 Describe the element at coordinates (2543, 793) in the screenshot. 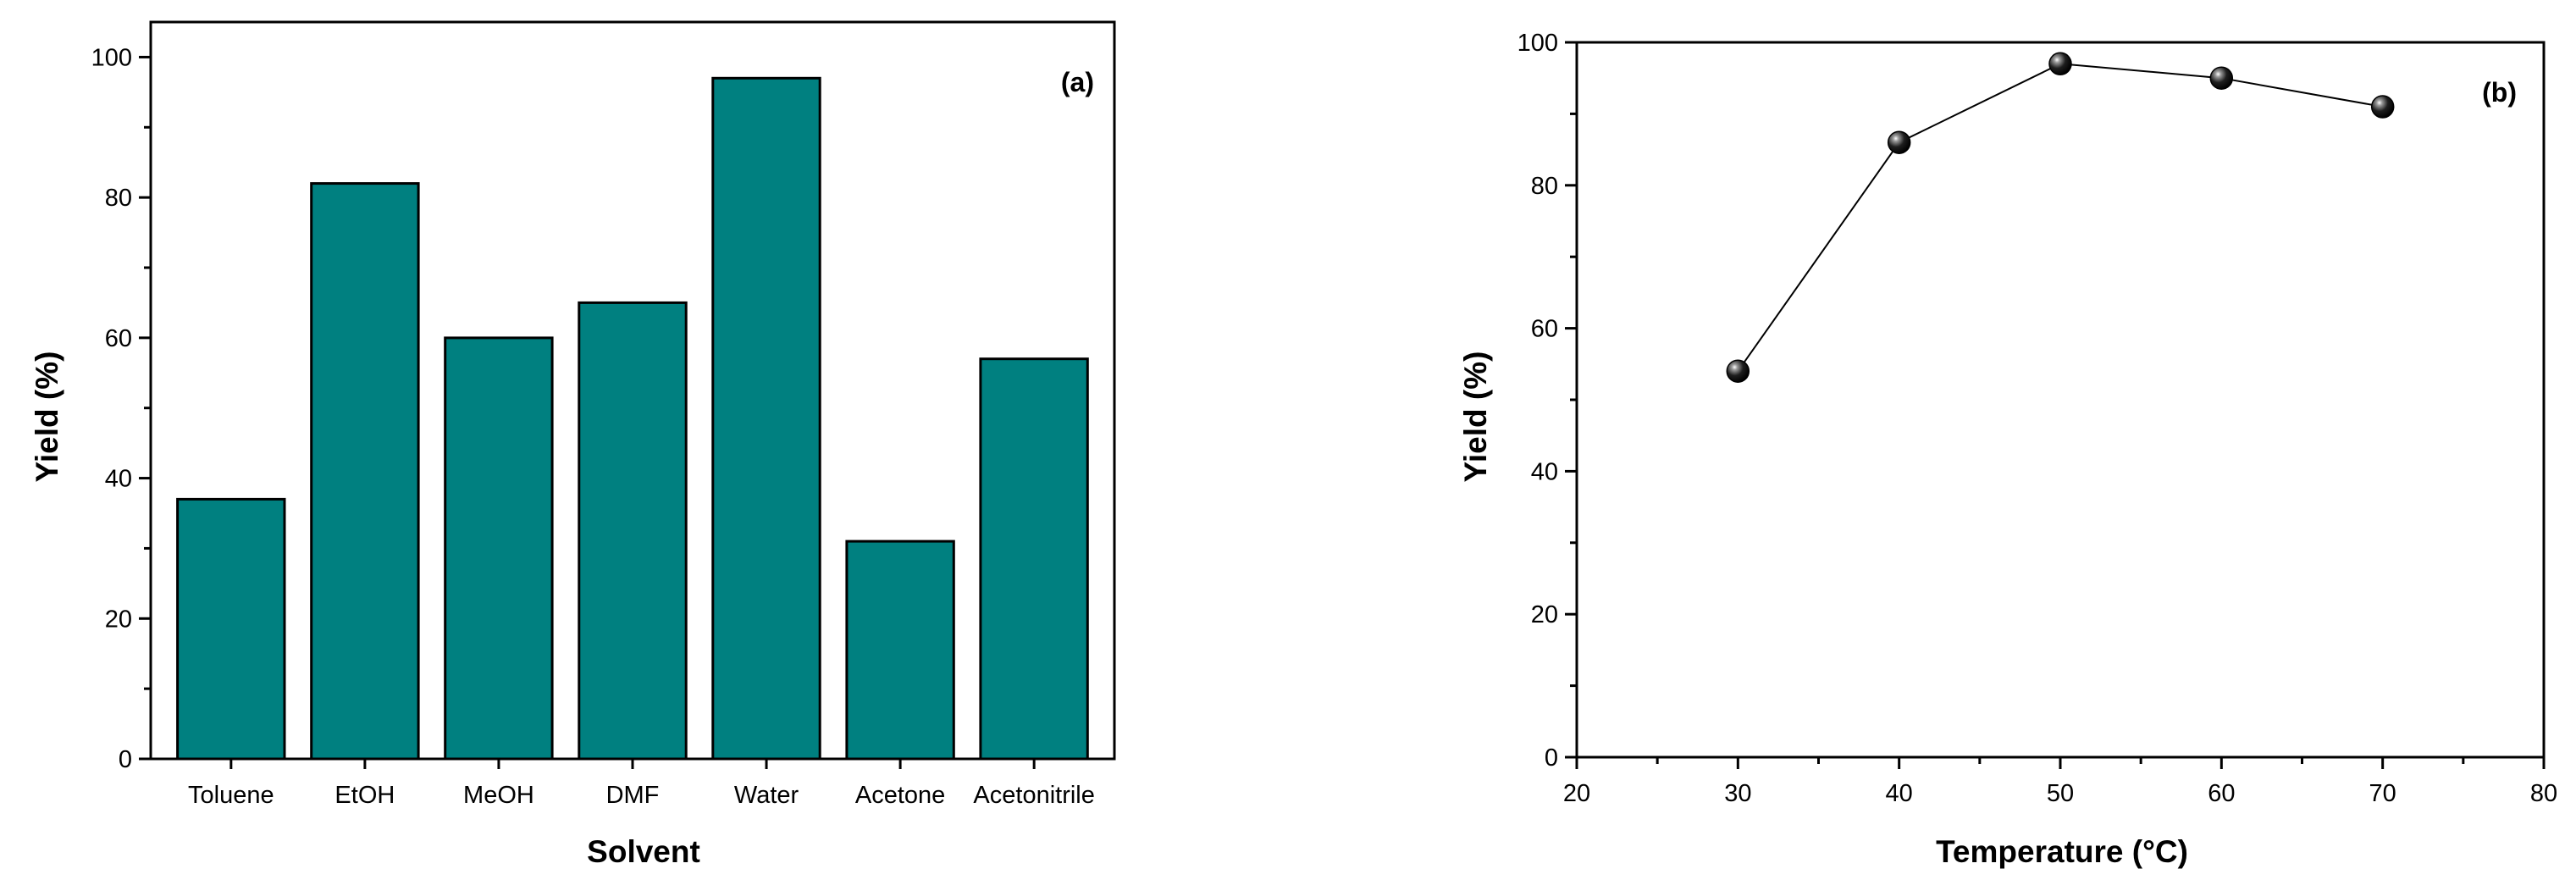

I see `x-tick-label: 80` at that location.